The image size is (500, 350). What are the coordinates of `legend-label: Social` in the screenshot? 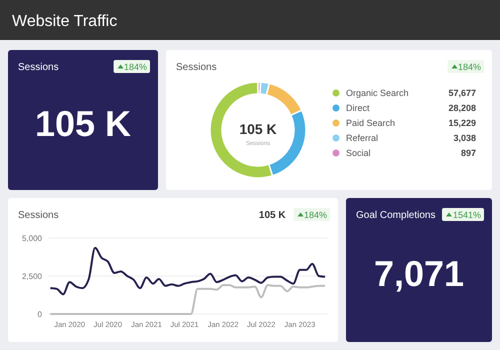 It's located at (358, 153).